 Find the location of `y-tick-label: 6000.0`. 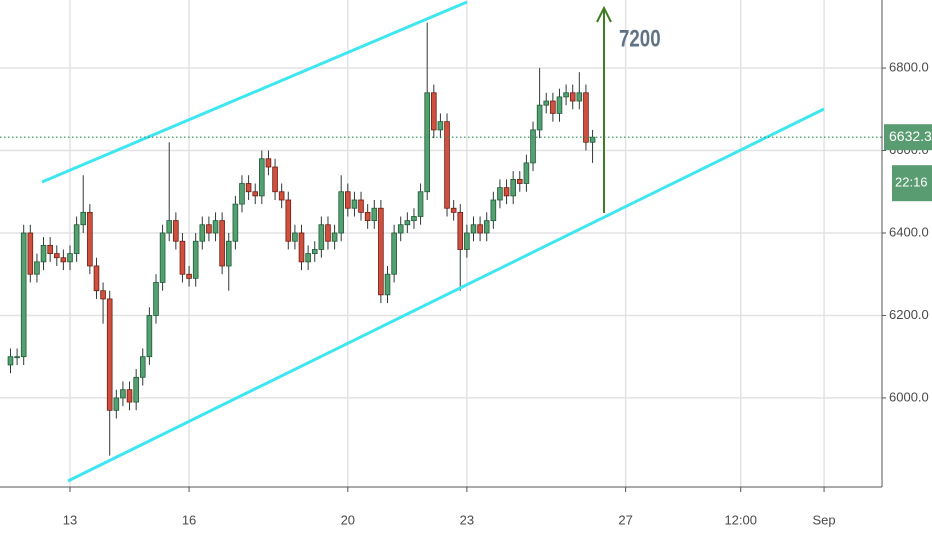

y-tick-label: 6000.0 is located at coordinates (909, 396).